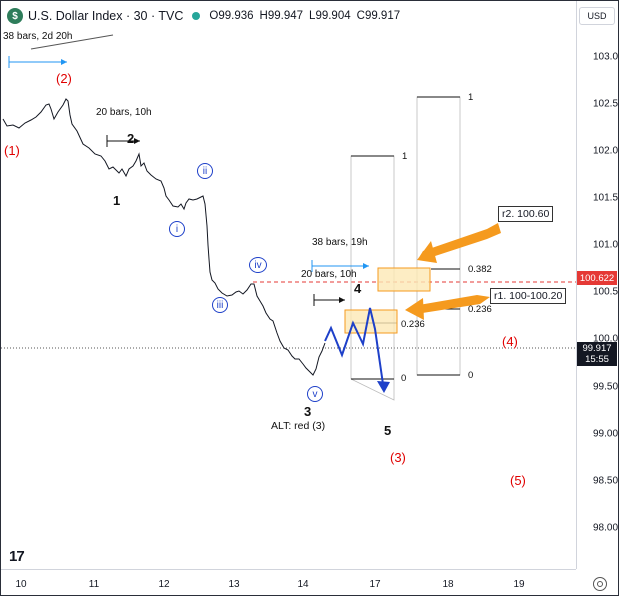 The width and height of the screenshot is (619, 596). I want to click on ohlc-close: C99.917, so click(378, 16).